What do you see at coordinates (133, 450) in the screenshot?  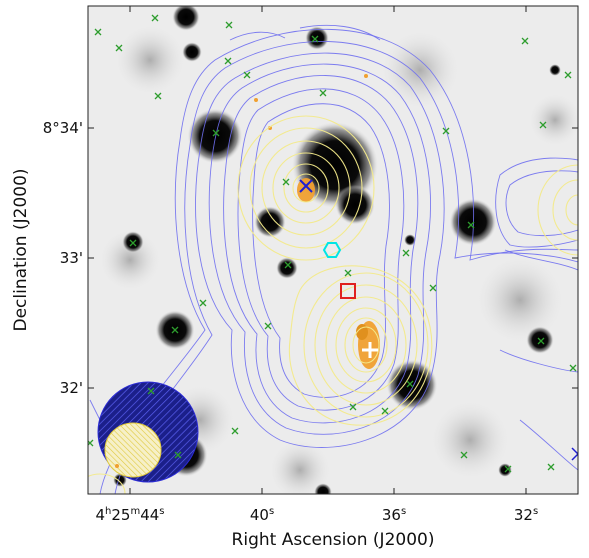 I see `beam-inner` at bounding box center [133, 450].